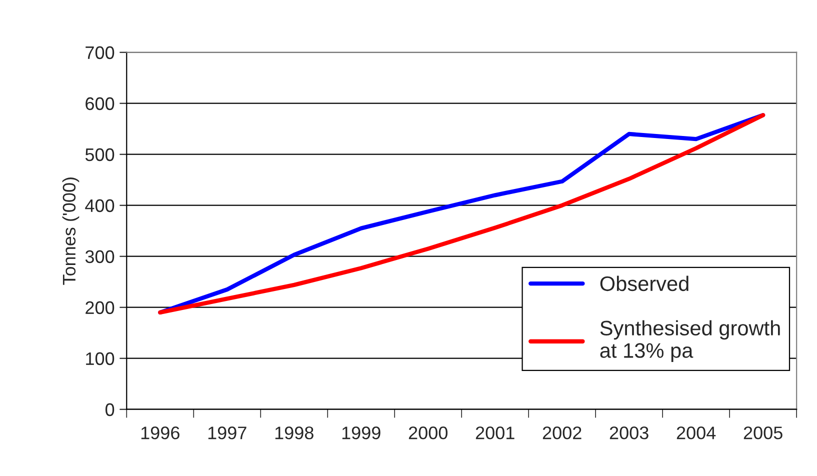 The width and height of the screenshot is (817, 476). What do you see at coordinates (99, 257) in the screenshot?
I see `y-tick-label: 300` at bounding box center [99, 257].